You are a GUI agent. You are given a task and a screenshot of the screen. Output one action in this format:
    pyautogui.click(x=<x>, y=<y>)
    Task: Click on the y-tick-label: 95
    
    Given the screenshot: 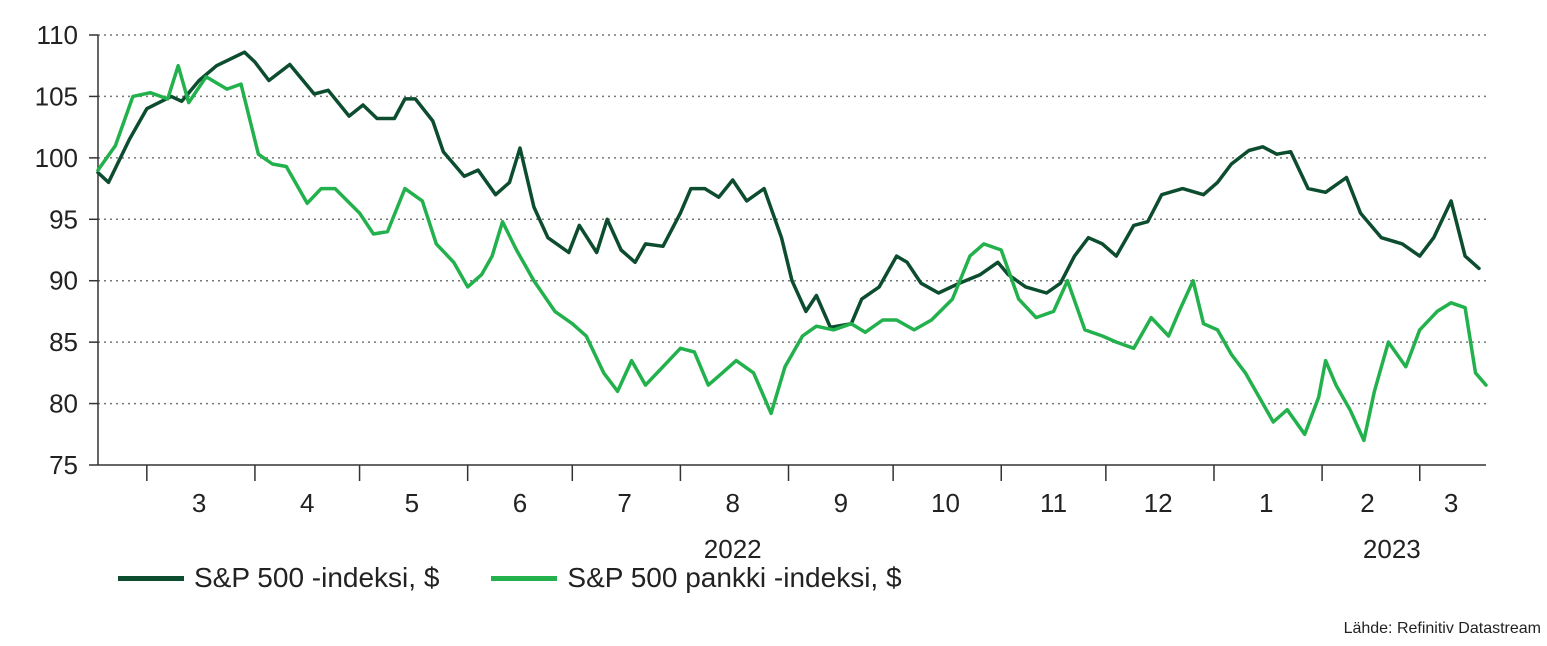 What is the action you would take?
    pyautogui.click(x=63, y=219)
    